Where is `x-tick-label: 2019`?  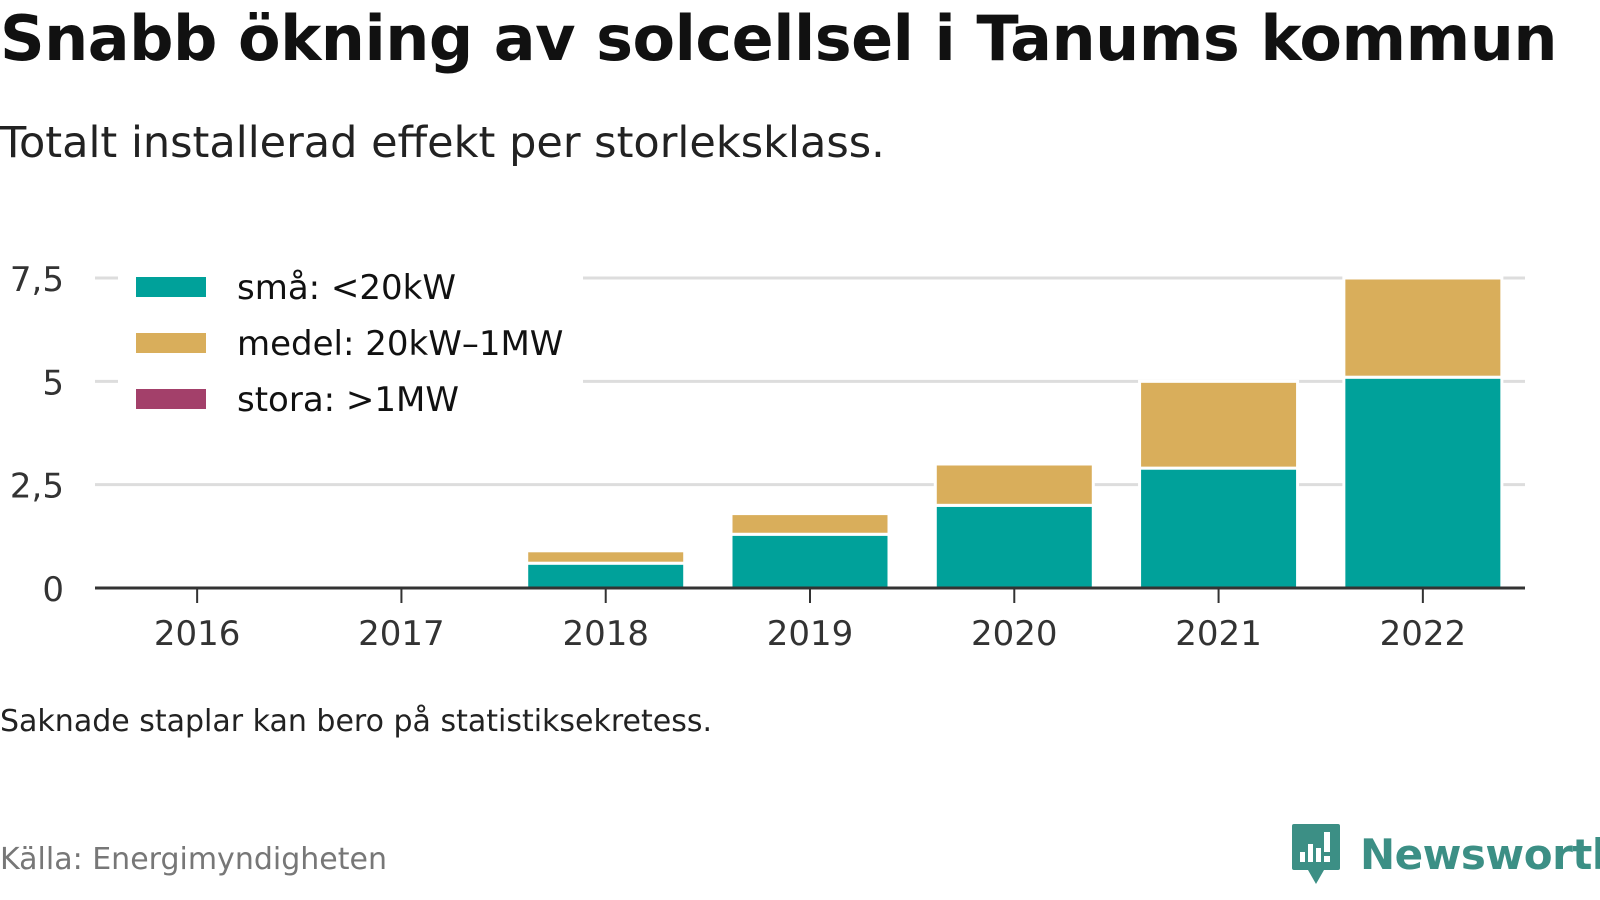 x-tick-label: 2019 is located at coordinates (810, 634).